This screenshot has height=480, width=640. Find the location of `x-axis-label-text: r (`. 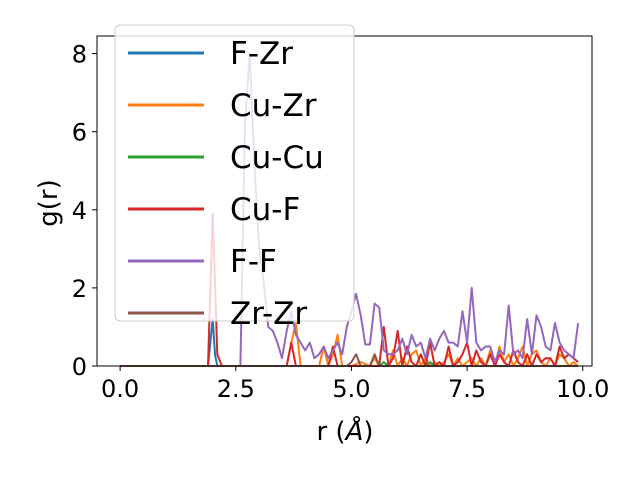

x-axis-label-text: r ( is located at coordinates (330, 432).